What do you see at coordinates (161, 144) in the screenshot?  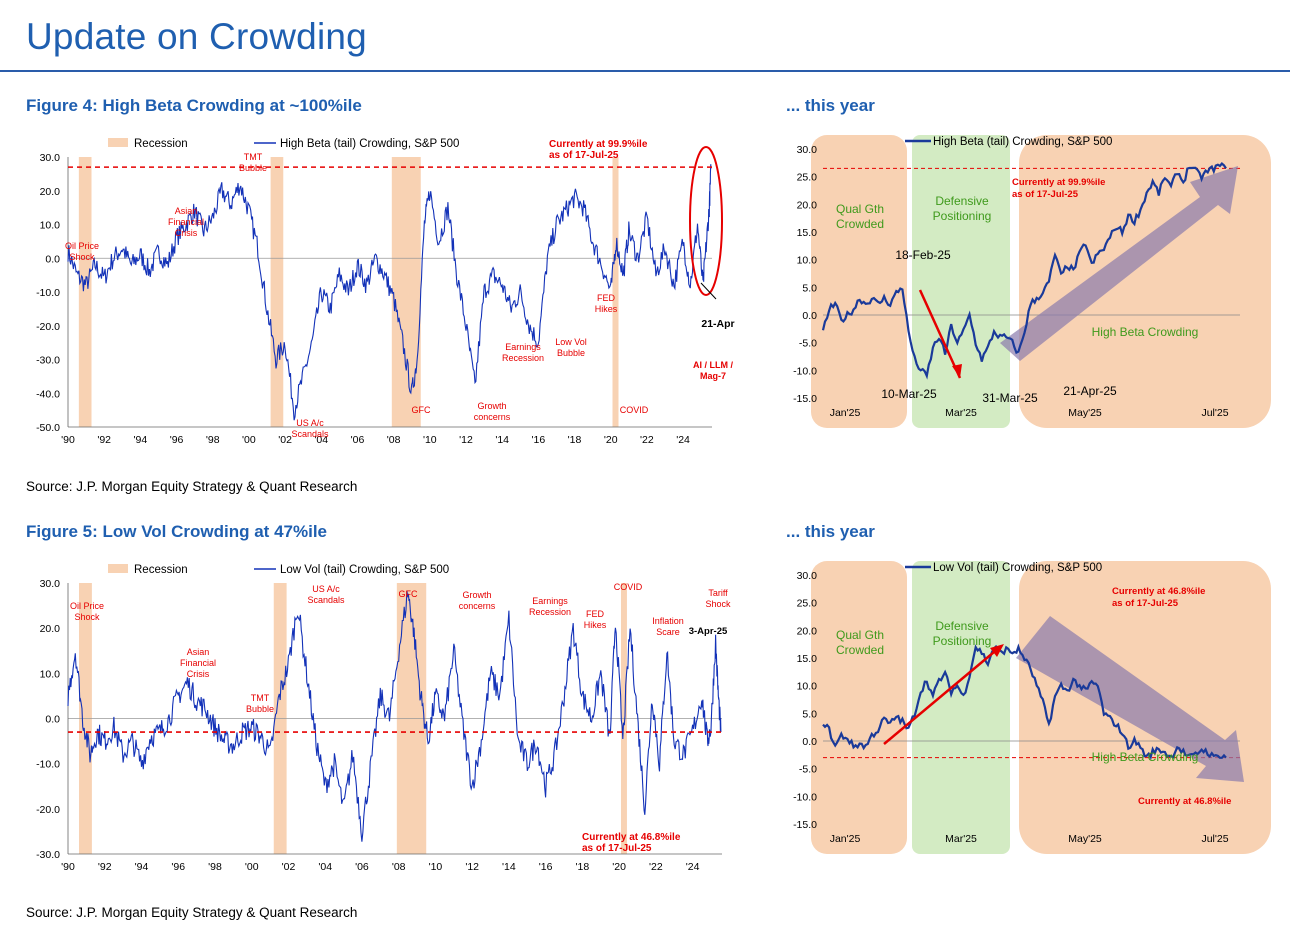 I see `legend-label-recession: Recession` at bounding box center [161, 144].